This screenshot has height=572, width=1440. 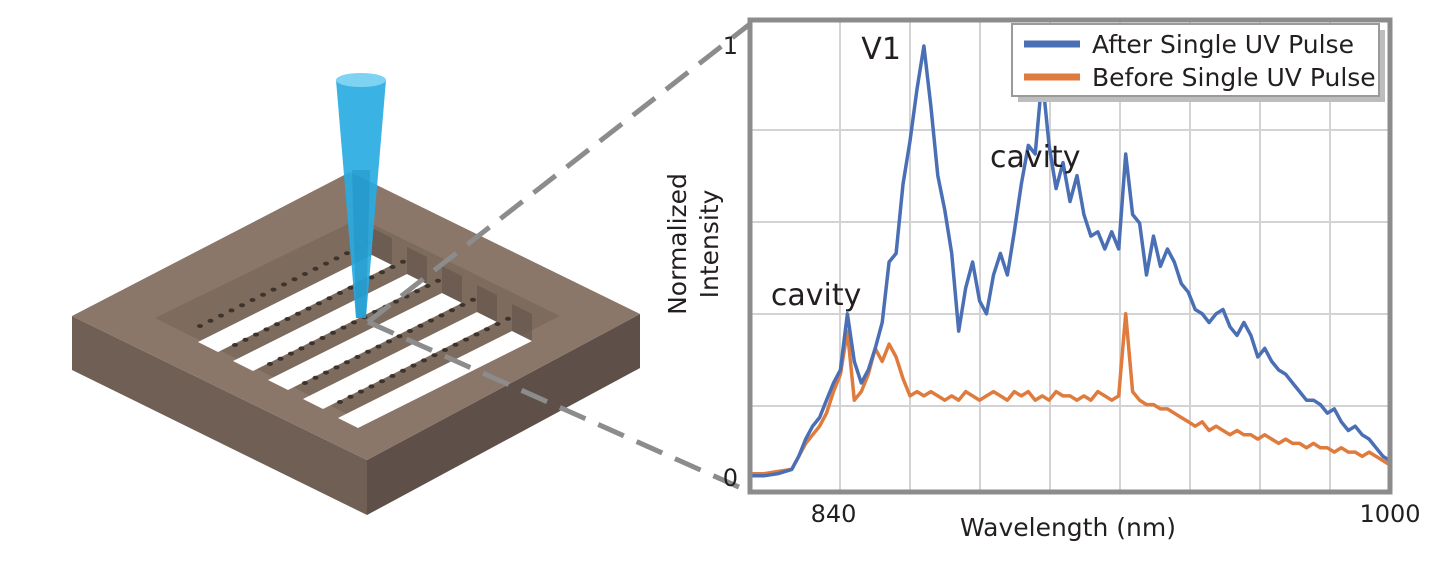 I want to click on uv-beam, so click(x=361, y=195).